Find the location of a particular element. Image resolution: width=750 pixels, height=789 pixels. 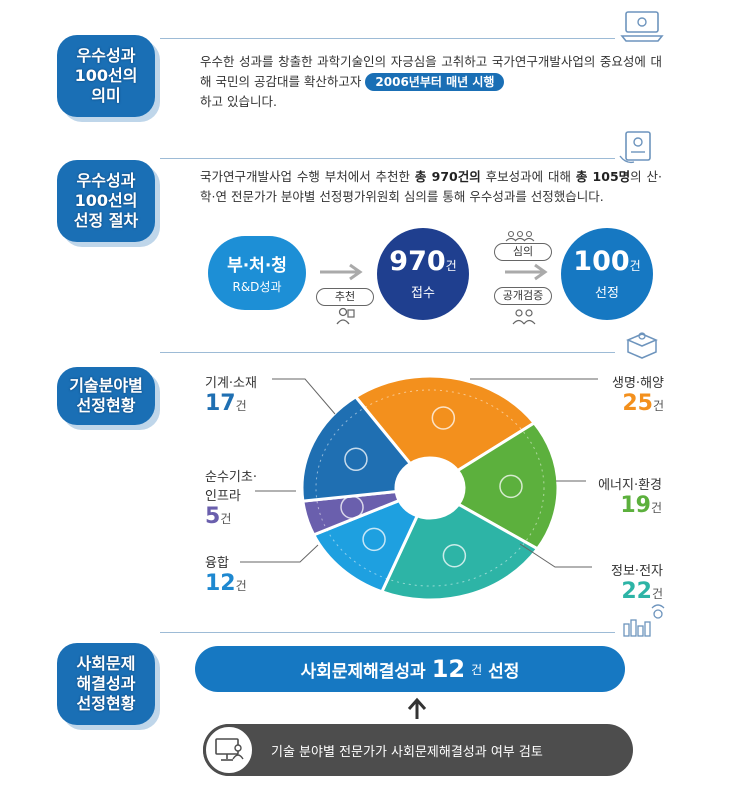

gift-box-icon is located at coordinates (642, 345).